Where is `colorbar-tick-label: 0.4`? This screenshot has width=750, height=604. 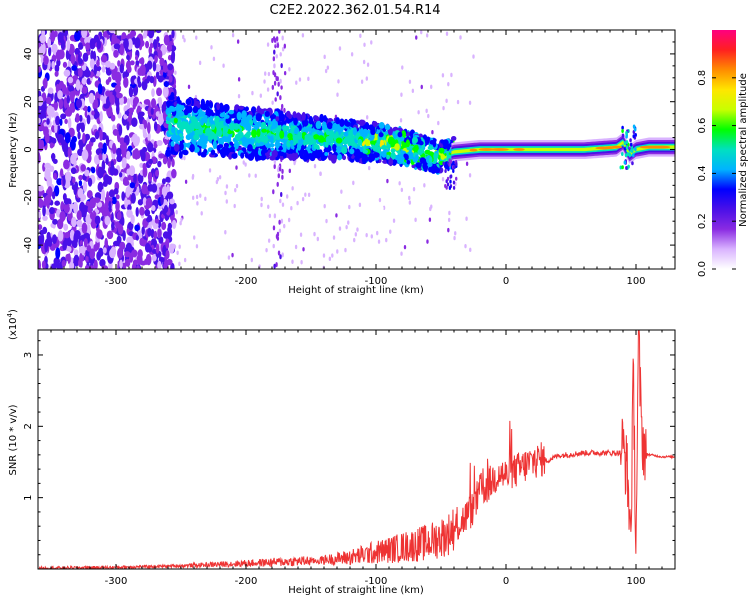 colorbar-tick-label: 0.4 is located at coordinates (702, 173).